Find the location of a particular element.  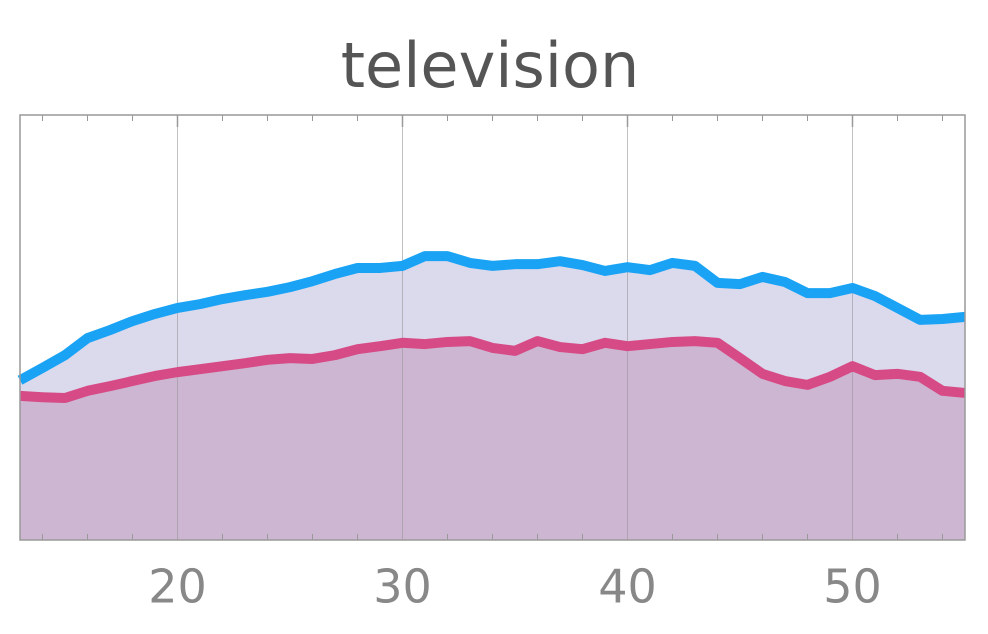

x-tick-label: 40 is located at coordinates (627, 587).